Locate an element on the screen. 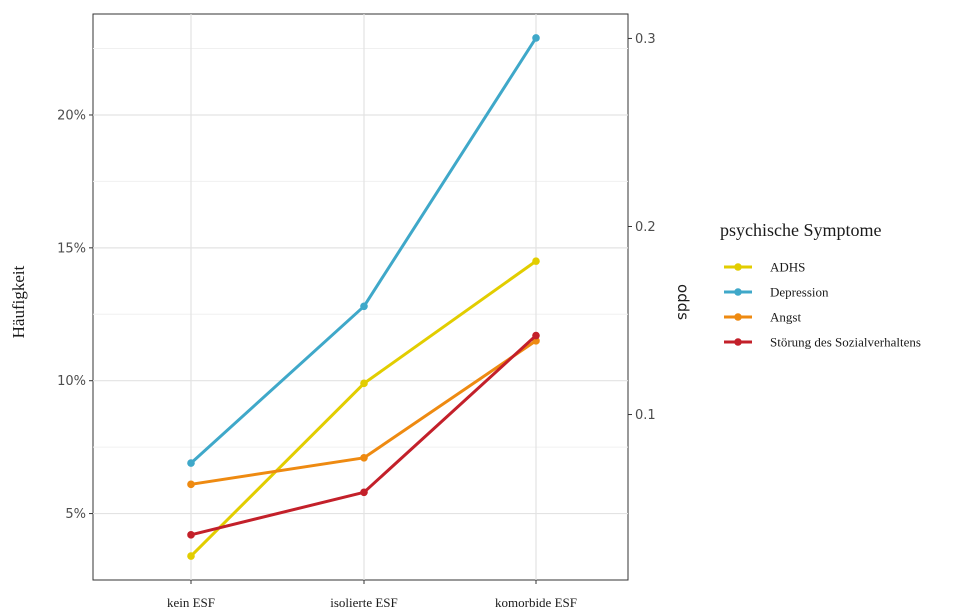  legend-item: Depression is located at coordinates (776, 292).